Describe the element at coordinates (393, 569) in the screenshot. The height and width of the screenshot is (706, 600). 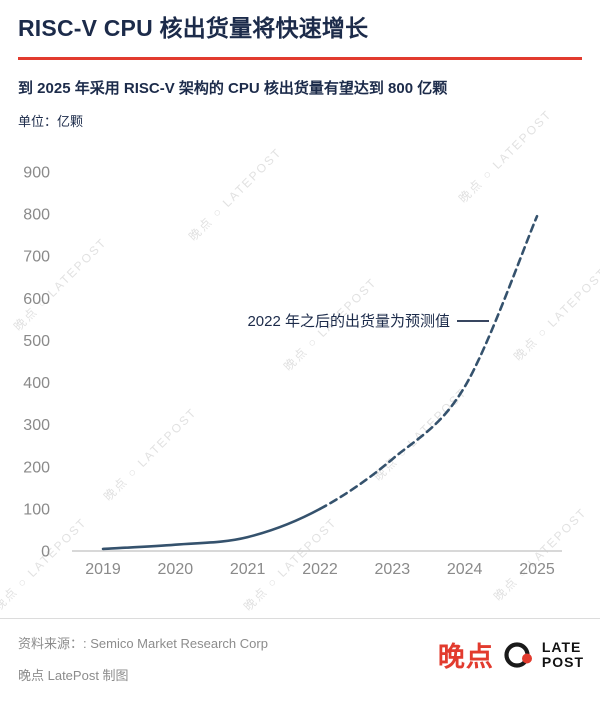
I see `x-tick-label: 2023` at that location.